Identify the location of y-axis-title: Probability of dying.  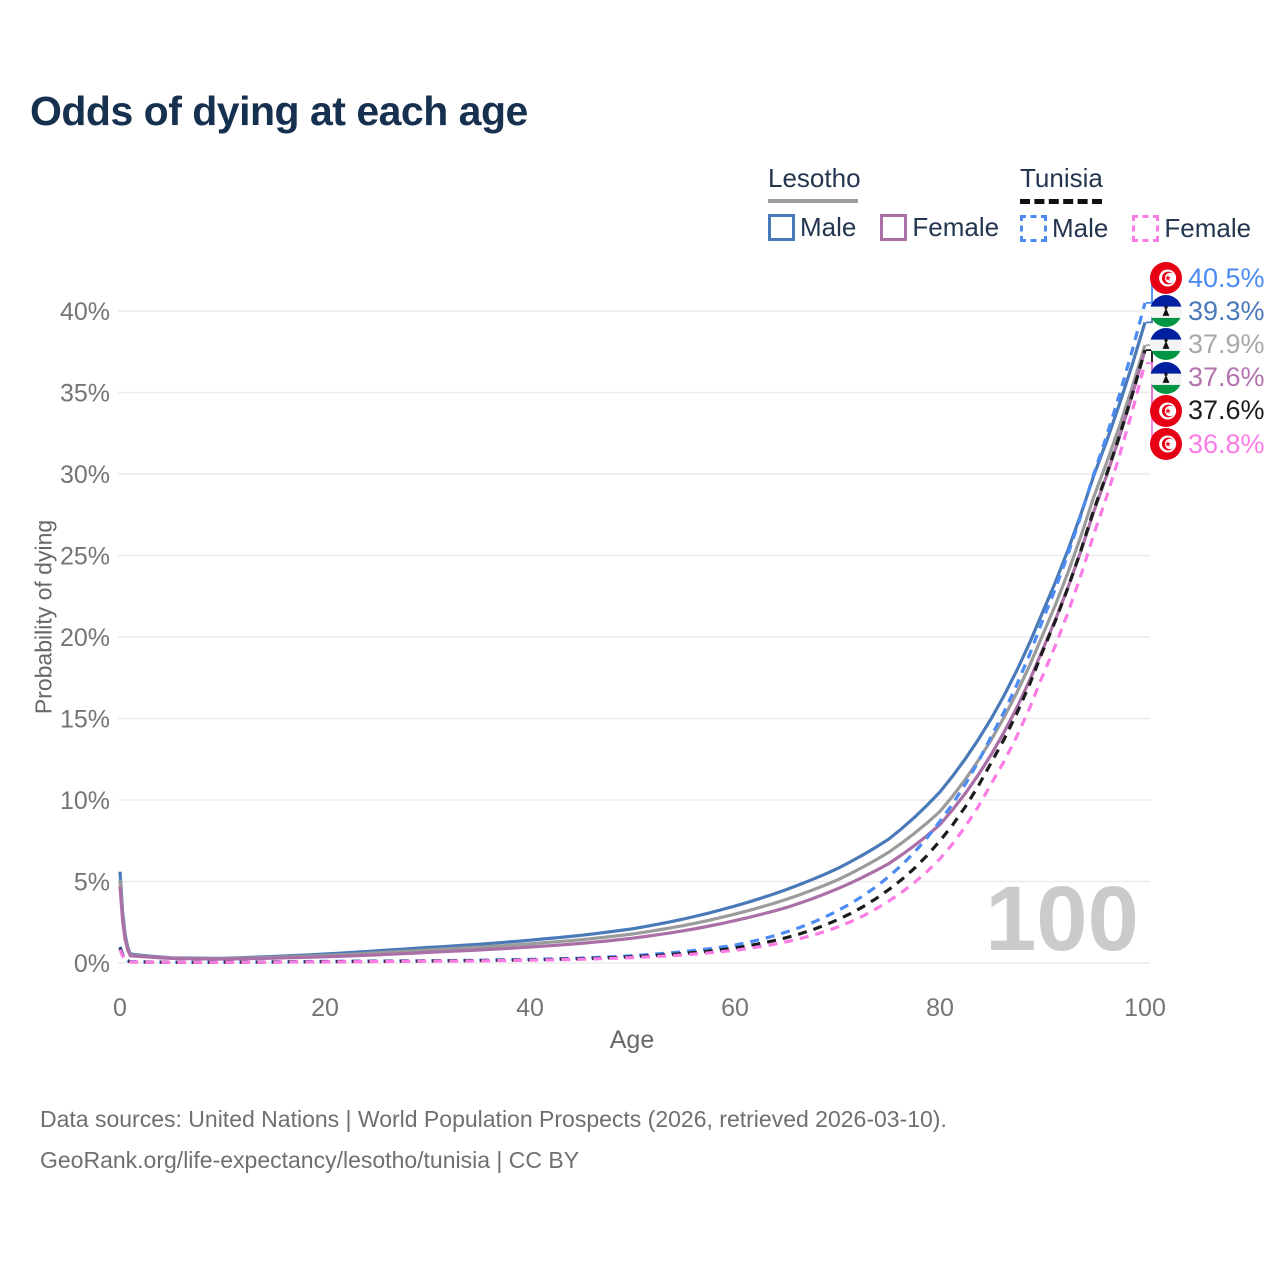
(43, 617).